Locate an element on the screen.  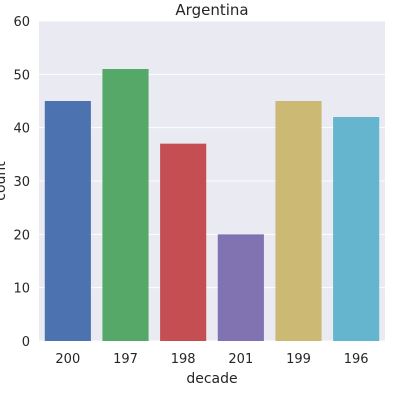
x-tick-label: 196 is located at coordinates (356, 359).